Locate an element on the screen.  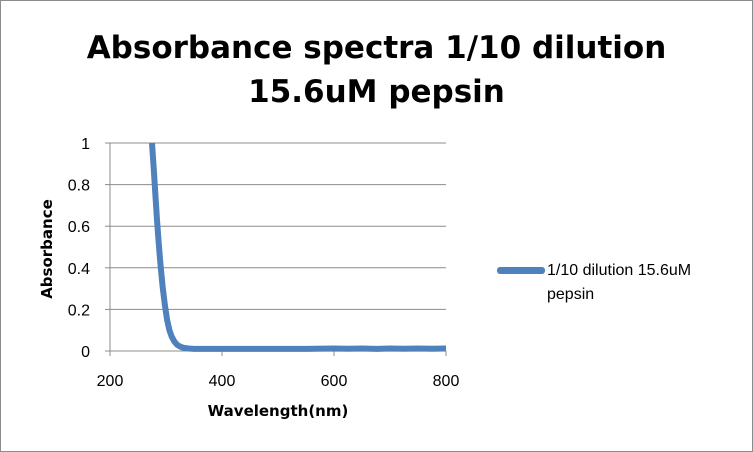
y-tick-labels: 0 0.2 0.4 0.6 0.8 1 is located at coordinates (89, 248).